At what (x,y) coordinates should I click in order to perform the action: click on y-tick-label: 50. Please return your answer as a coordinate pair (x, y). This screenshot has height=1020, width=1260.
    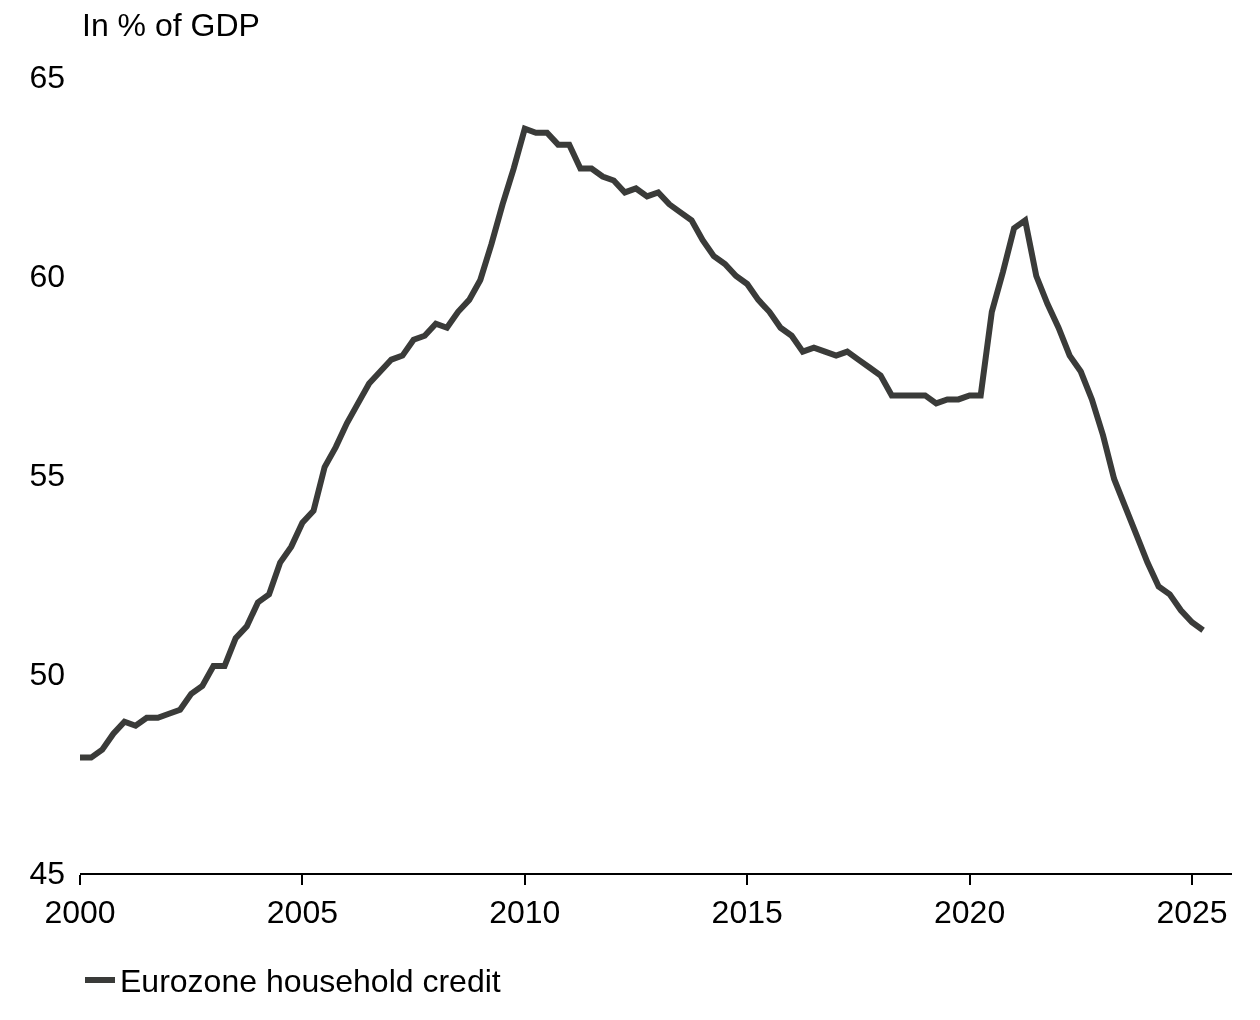
    Looking at the image, I should click on (47, 674).